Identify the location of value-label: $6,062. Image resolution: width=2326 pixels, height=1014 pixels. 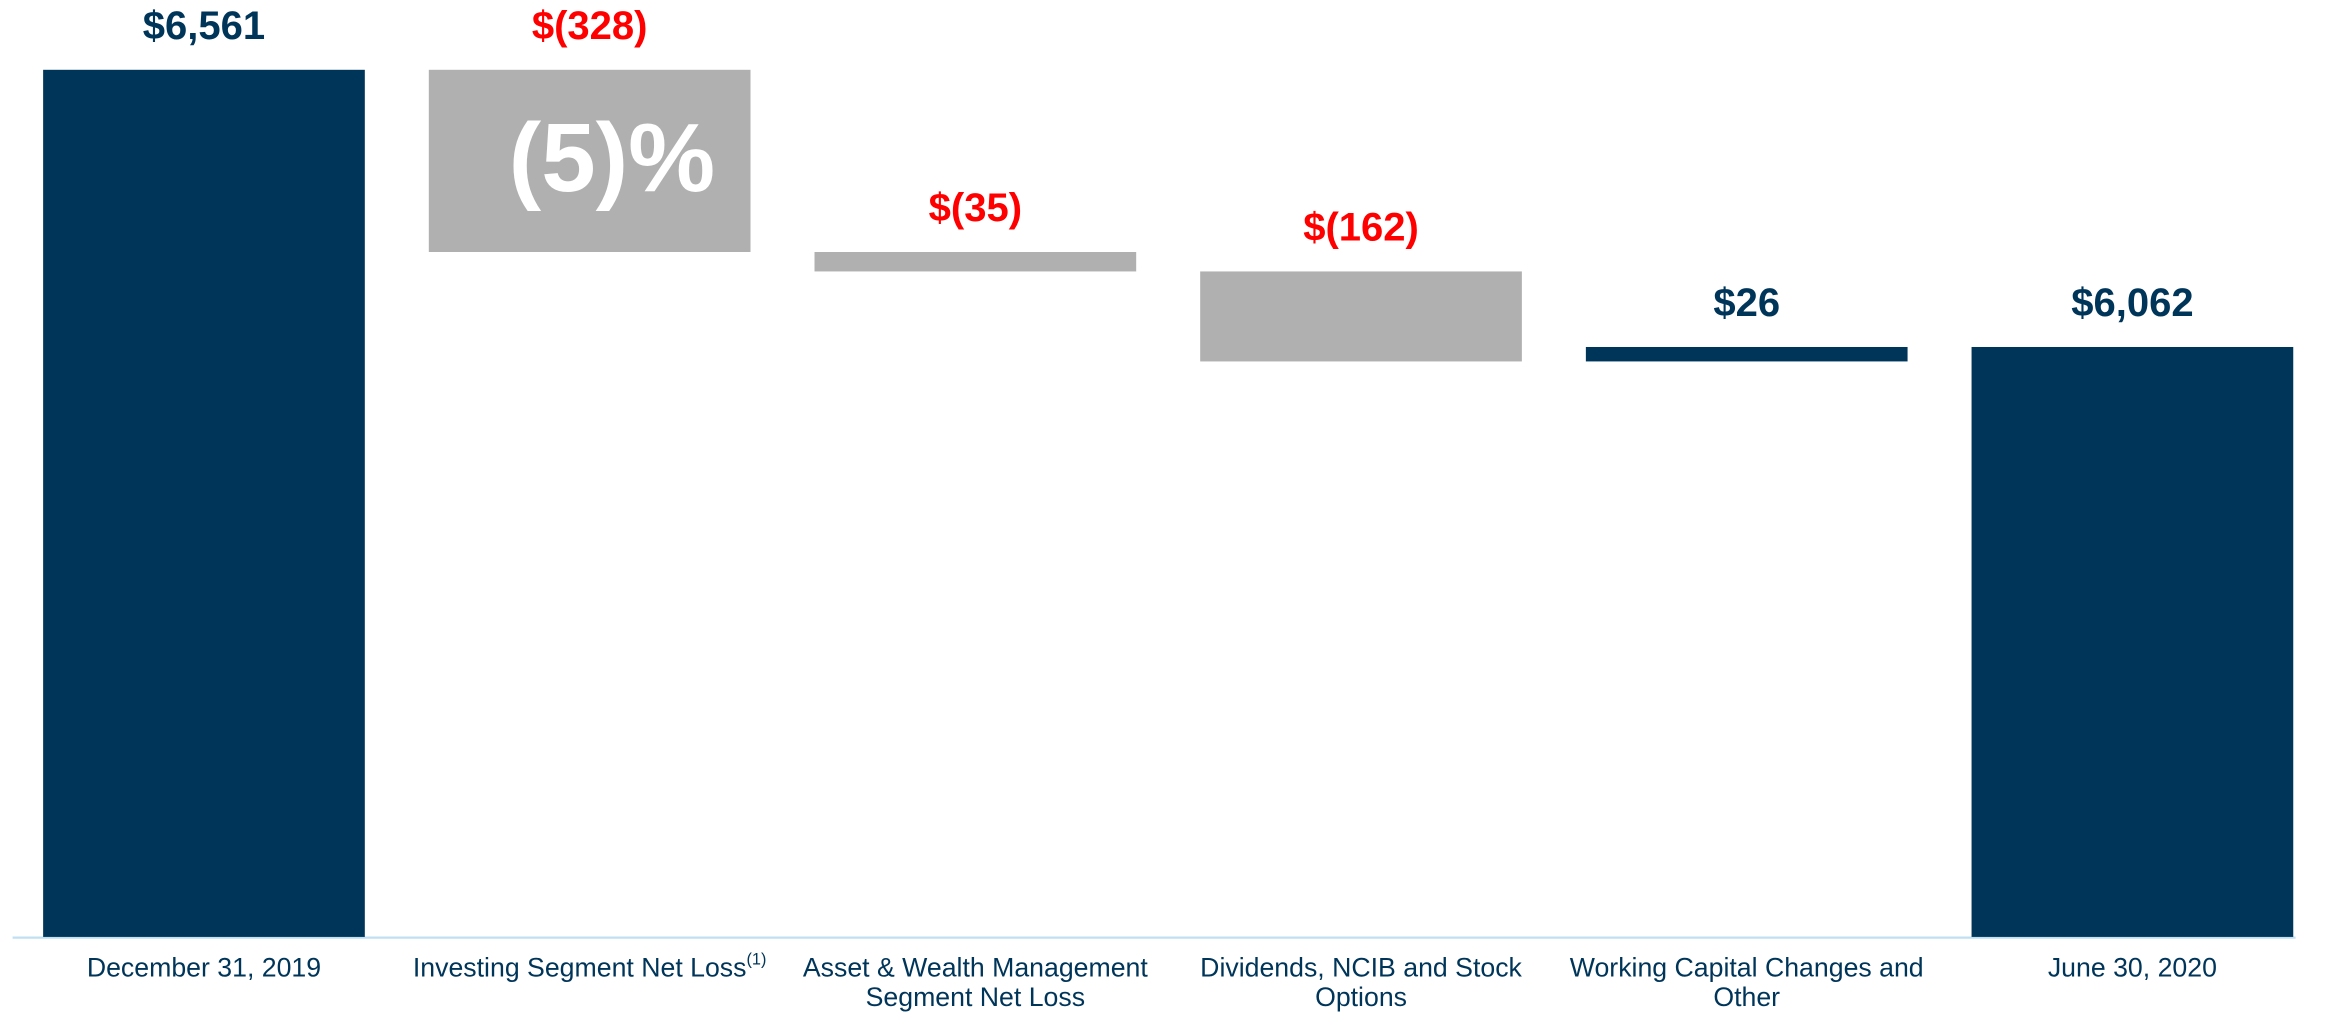
(2132, 303).